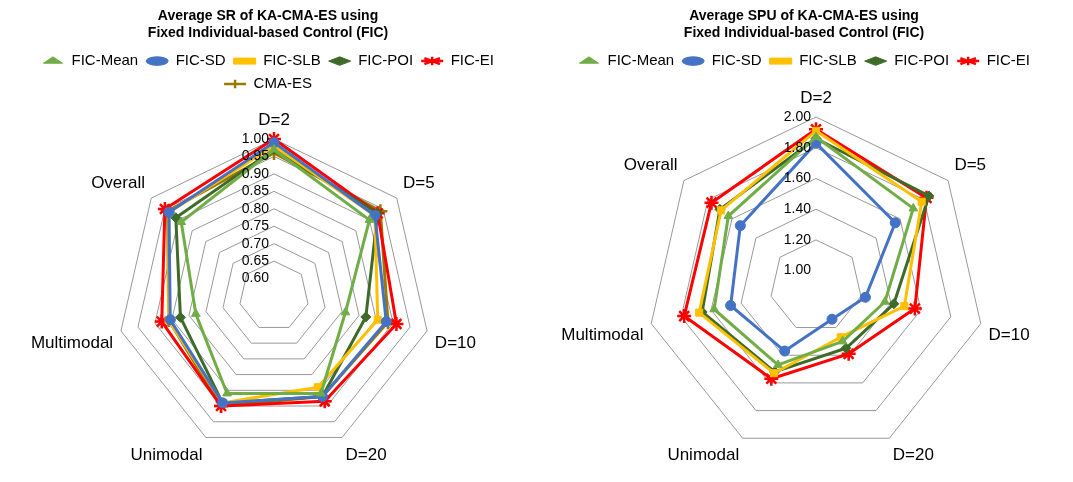 Image resolution: width=1073 pixels, height=482 pixels. Describe the element at coordinates (797, 238) in the screenshot. I see `y-tick-label: 1.20` at that location.